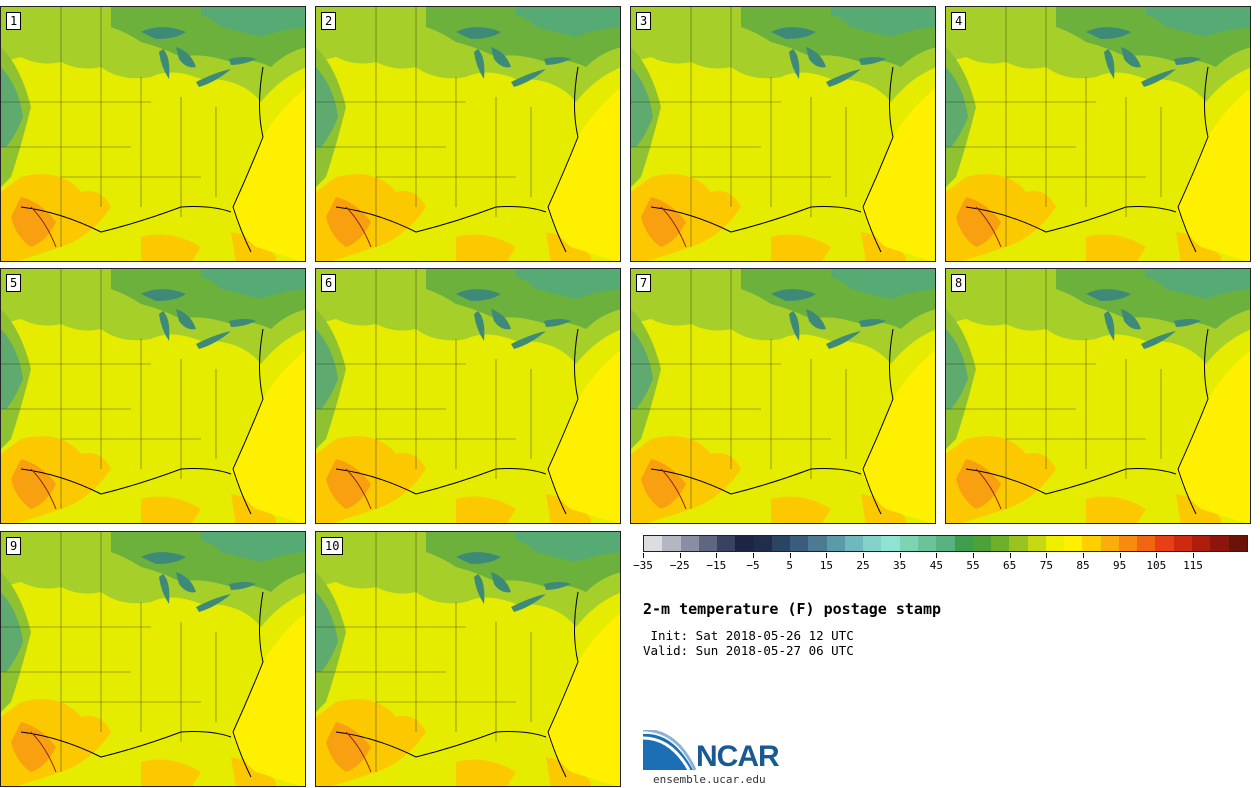 The height and width of the screenshot is (788, 1260). I want to click on ensemble-member-map: 7, so click(783, 396).